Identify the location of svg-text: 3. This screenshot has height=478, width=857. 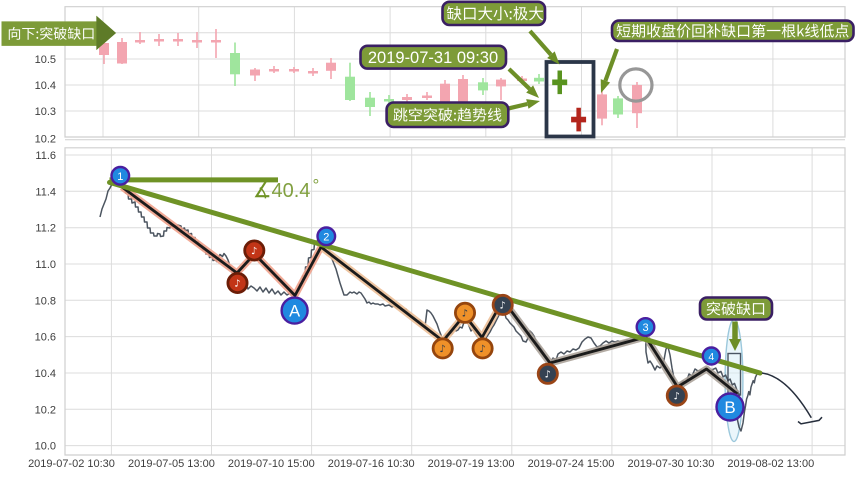
(645, 328).